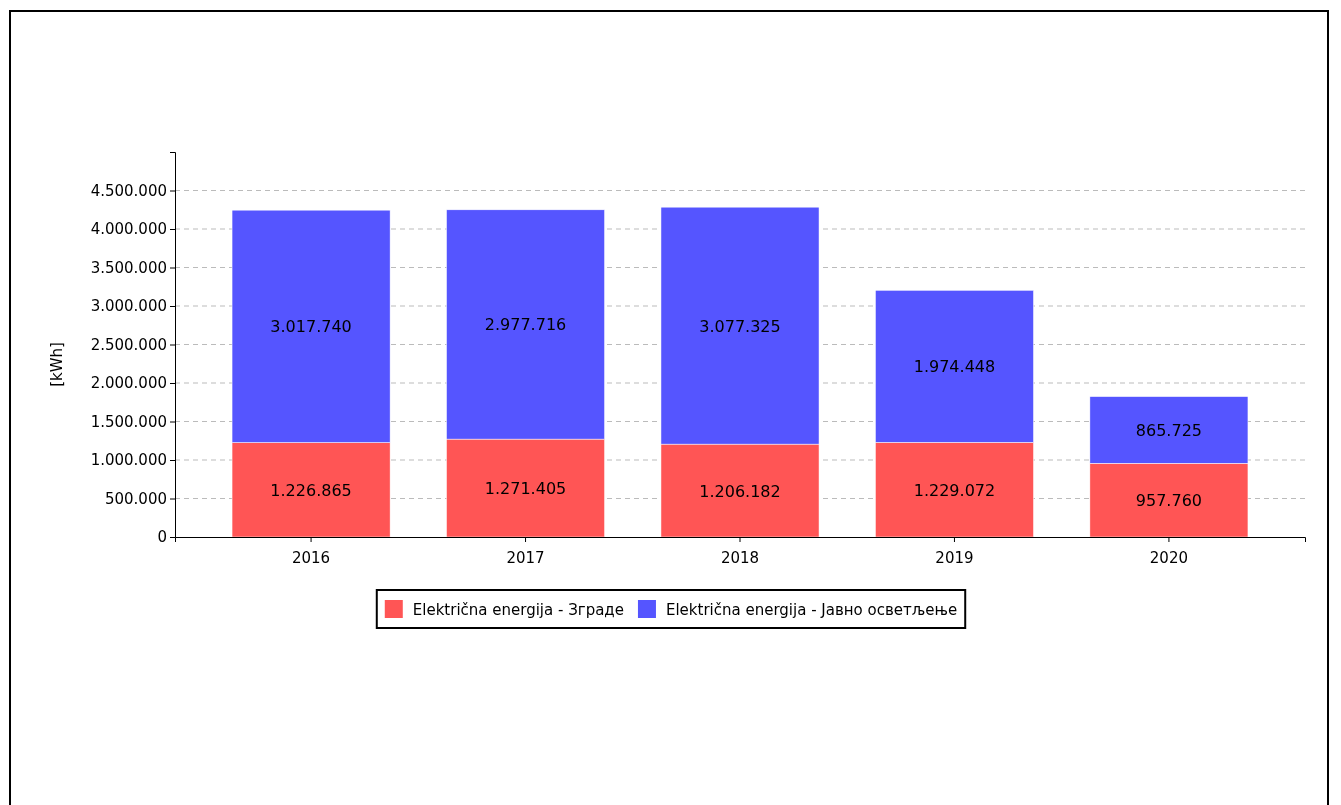  What do you see at coordinates (128, 190) in the screenshot?
I see `y-tick-label: 4.500.000` at bounding box center [128, 190].